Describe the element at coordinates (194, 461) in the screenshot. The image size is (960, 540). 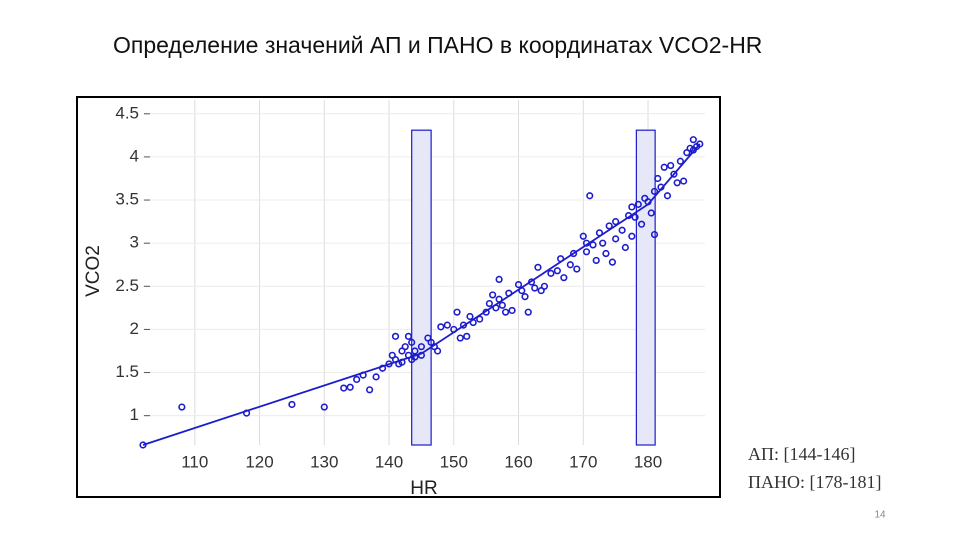
I see `x-tick-label: 110` at that location.